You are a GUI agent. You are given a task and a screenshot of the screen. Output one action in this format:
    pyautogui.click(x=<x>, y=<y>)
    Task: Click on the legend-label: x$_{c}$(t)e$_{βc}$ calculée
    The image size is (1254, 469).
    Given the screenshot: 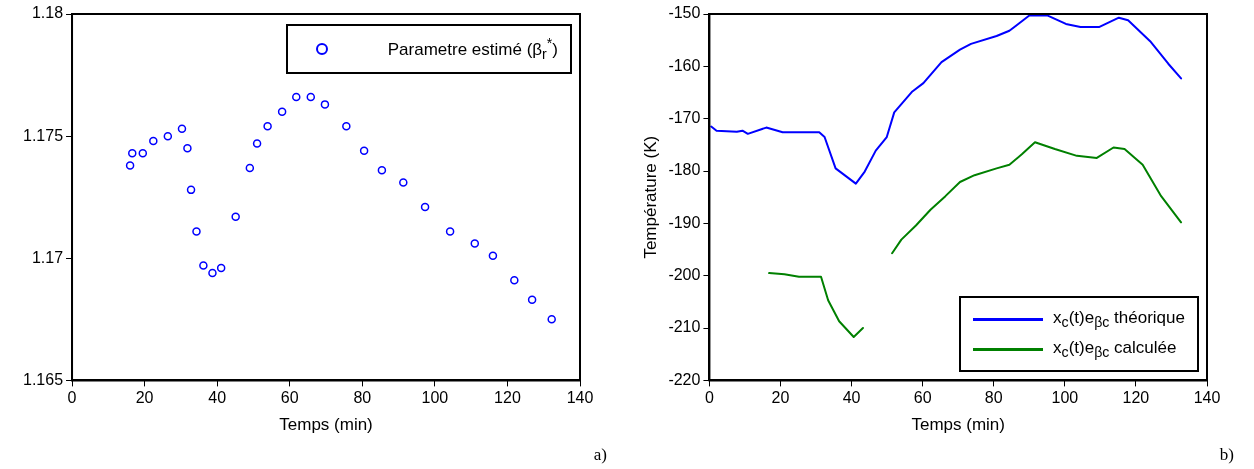 What is the action you would take?
    pyautogui.click(x=1115, y=350)
    